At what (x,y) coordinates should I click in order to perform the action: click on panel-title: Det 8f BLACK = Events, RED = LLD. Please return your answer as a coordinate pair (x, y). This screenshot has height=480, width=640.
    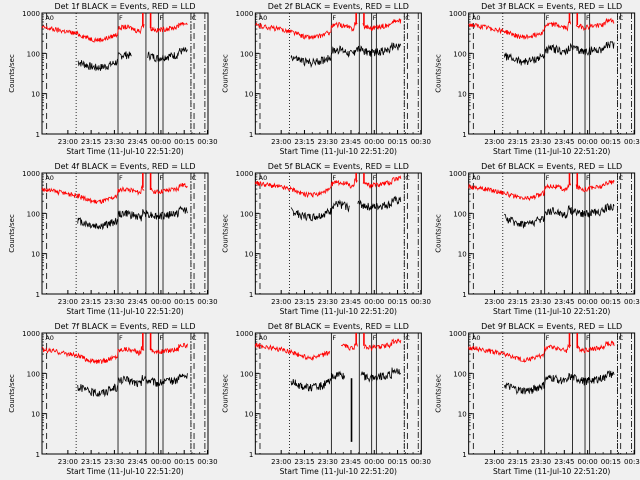
    Looking at the image, I should click on (338, 326).